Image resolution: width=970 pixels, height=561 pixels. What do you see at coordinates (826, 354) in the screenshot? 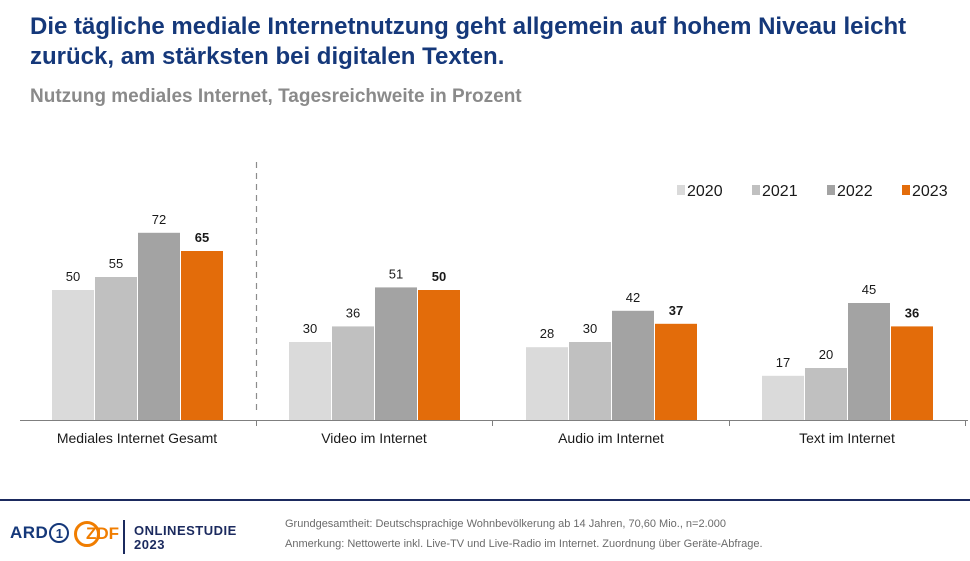
I see `bar-value-label: 20` at bounding box center [826, 354].